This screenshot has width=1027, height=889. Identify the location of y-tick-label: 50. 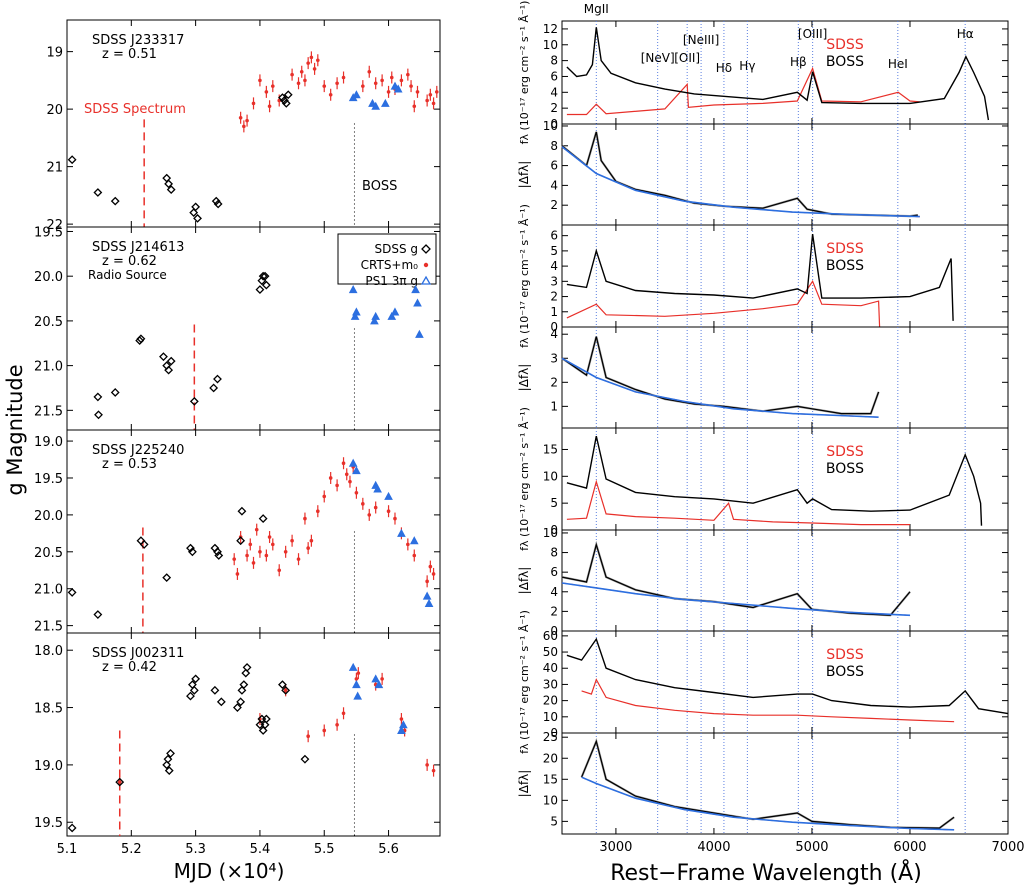
(550, 652).